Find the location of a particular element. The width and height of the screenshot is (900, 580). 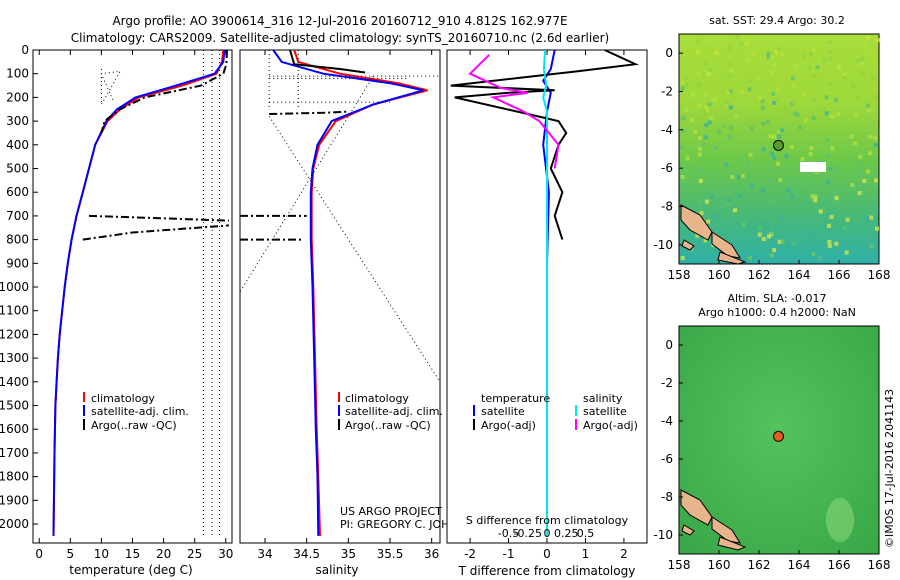

salinity-xtick-label: 35.5 is located at coordinates (390, 554).